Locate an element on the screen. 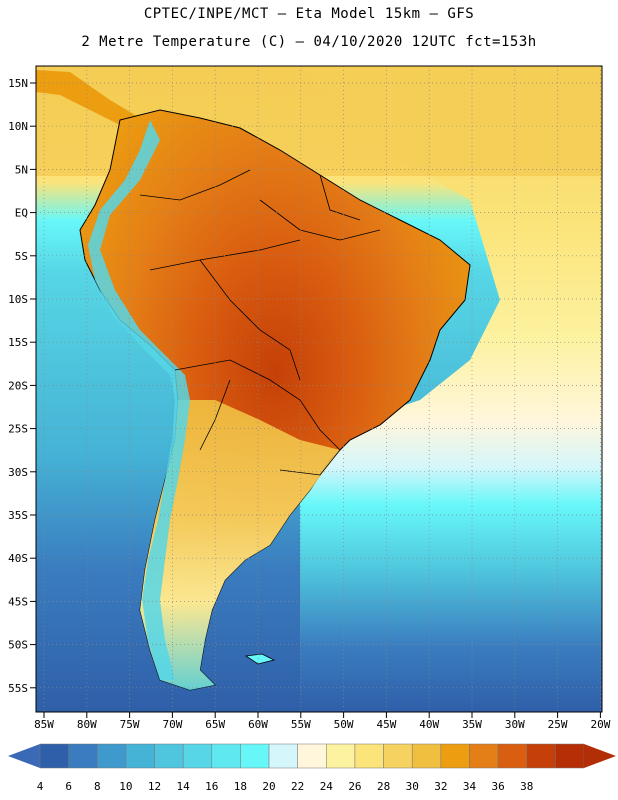 This screenshot has height=800, width=618. colorbar-label: 12 is located at coordinates (154, 786).